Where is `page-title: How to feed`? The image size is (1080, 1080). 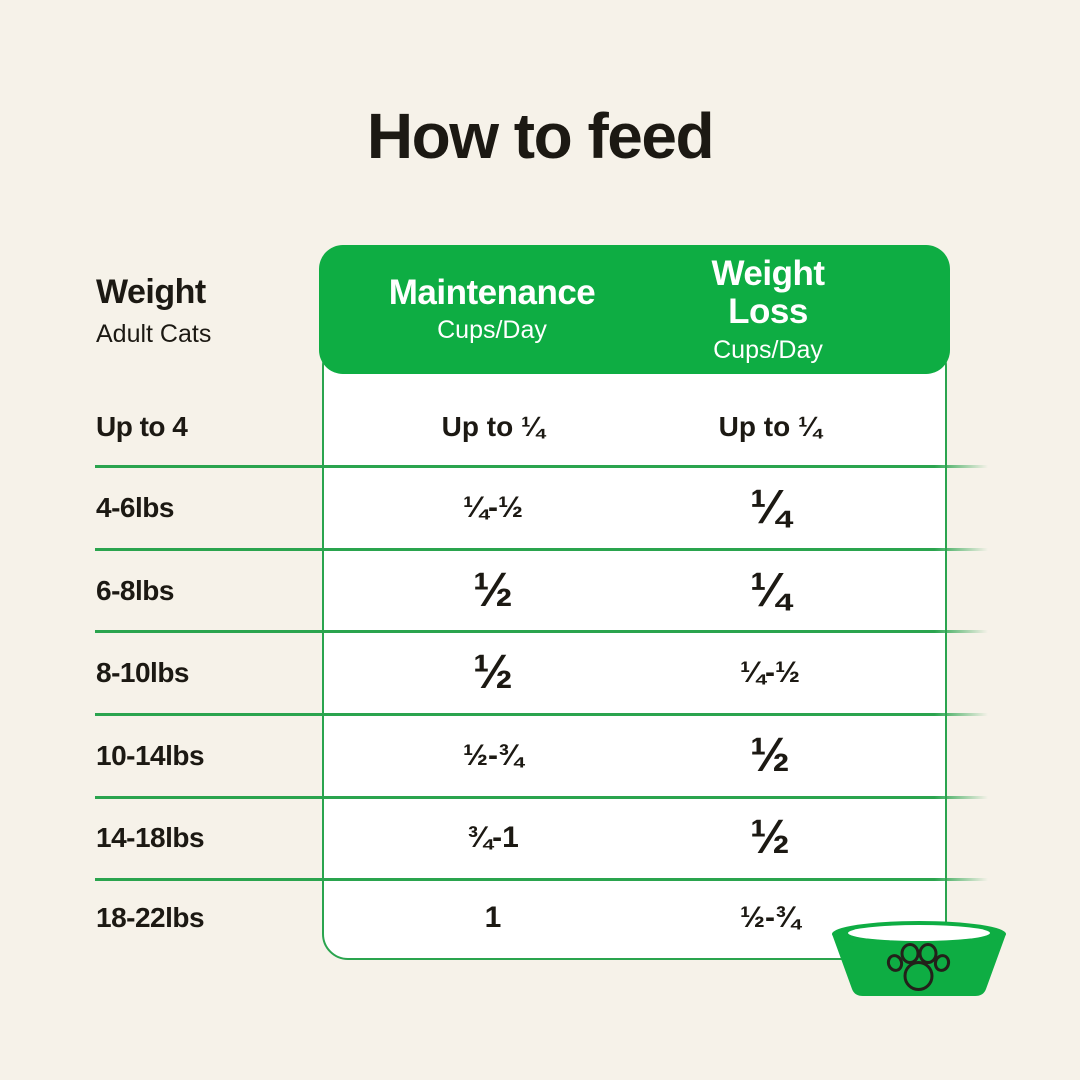 page-title: How to feed is located at coordinates (540, 136).